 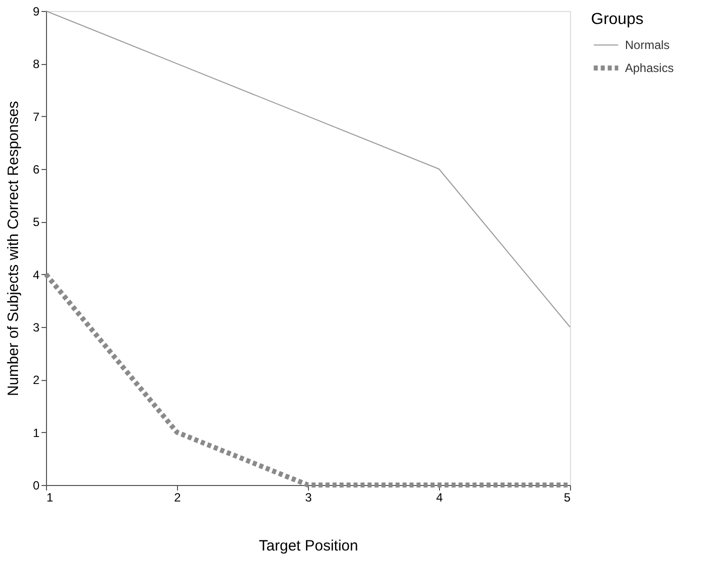 What do you see at coordinates (36, 275) in the screenshot?
I see `y-tick-label: 4` at bounding box center [36, 275].